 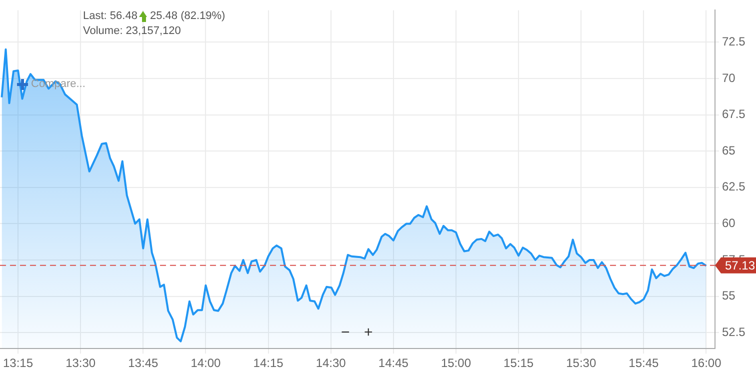 What do you see at coordinates (110, 16) in the screenshot?
I see `annotation: Last: 56.48` at bounding box center [110, 16].